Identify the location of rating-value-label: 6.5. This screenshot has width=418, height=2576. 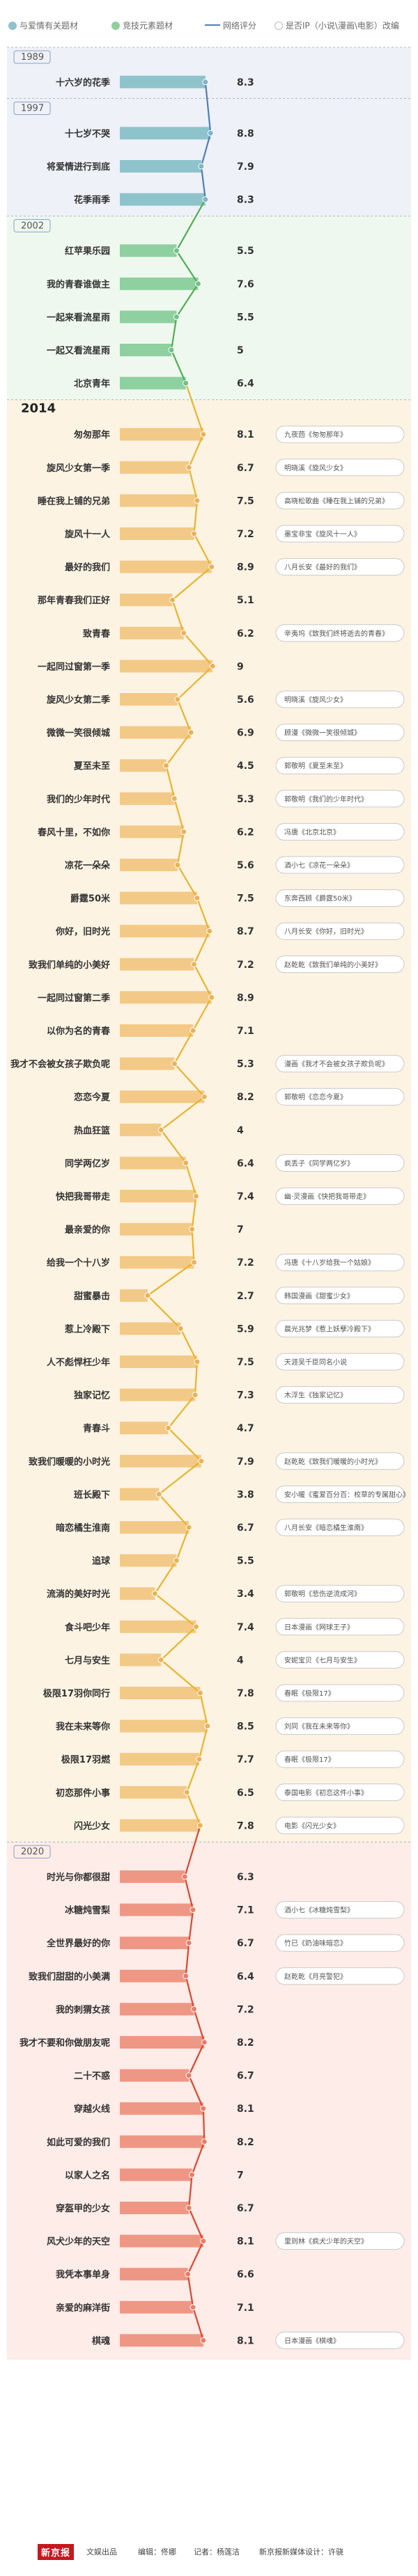
(245, 1793).